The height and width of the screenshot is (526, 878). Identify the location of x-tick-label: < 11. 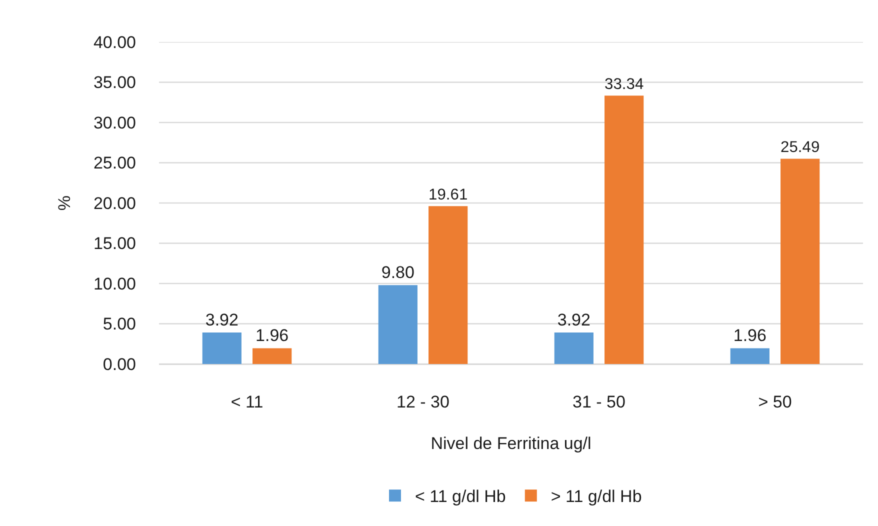
(247, 402).